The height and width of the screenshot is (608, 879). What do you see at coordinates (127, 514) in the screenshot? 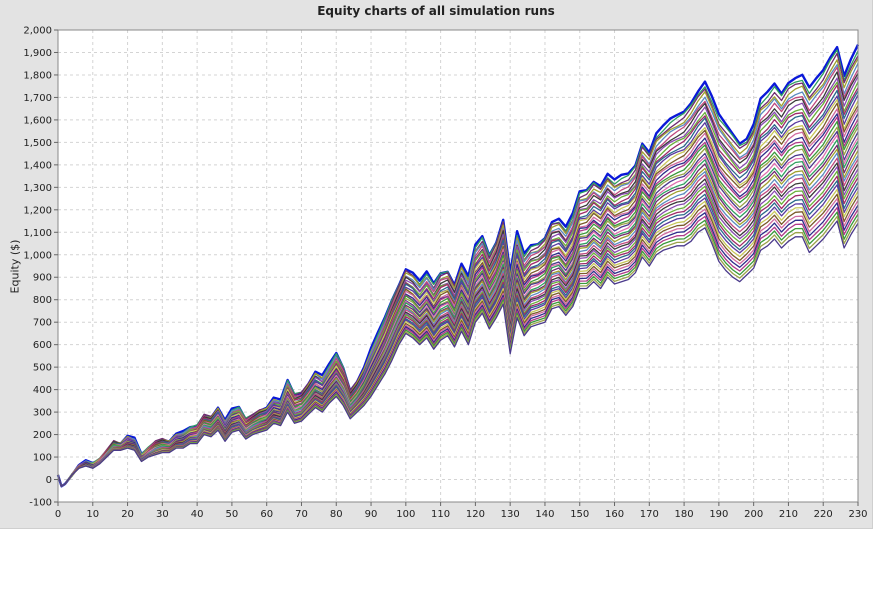
I see `x-tick-label: 20` at bounding box center [127, 514].